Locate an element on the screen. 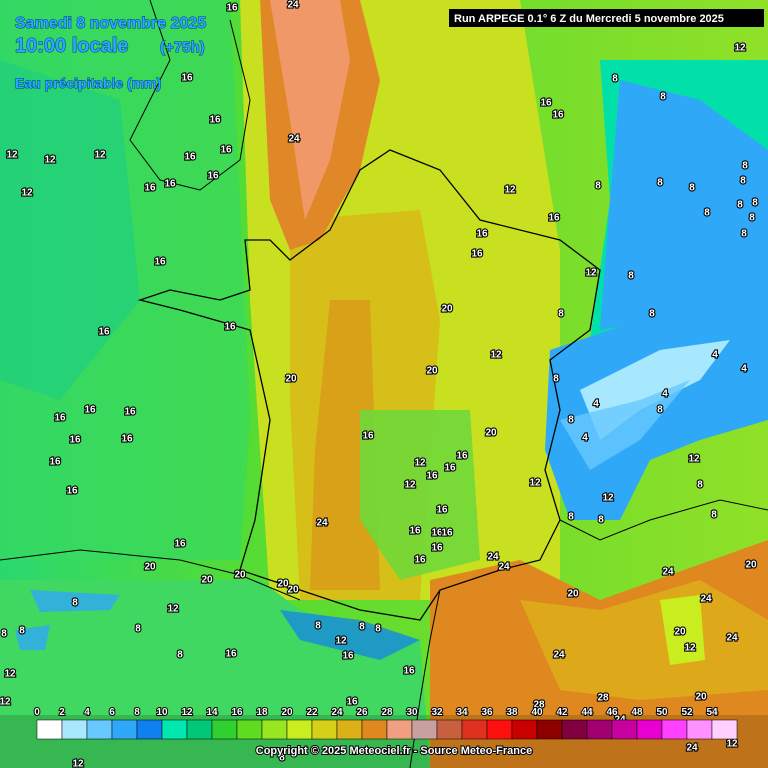 This screenshot has width=768, height=768. field-spain-dry is located at coordinates (67, 620).